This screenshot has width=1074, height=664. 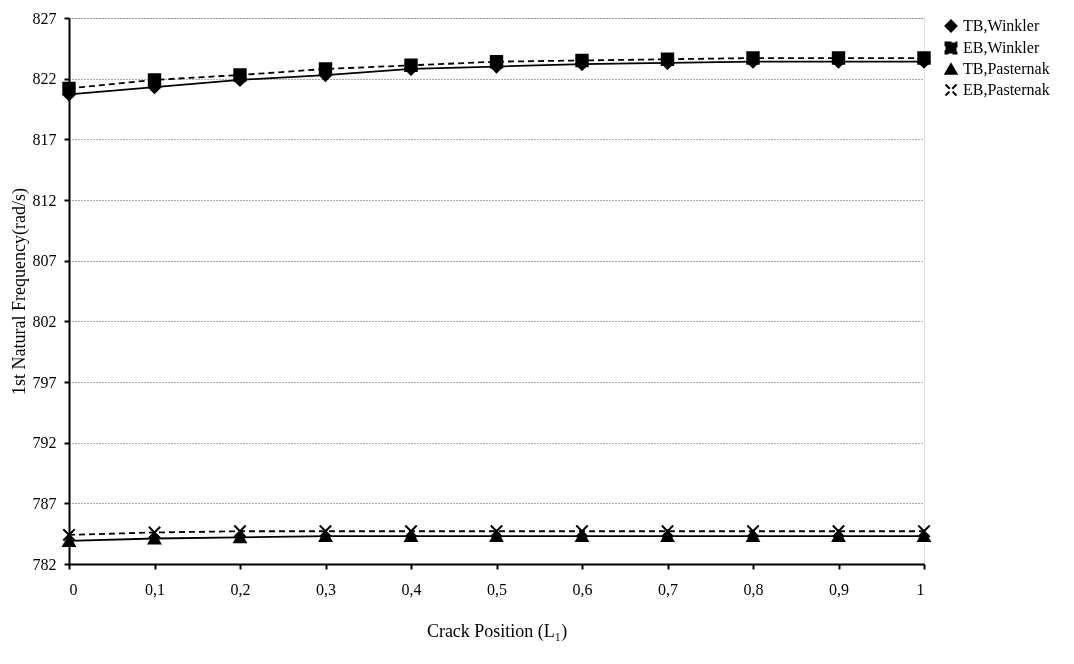 What do you see at coordinates (839, 589) in the screenshot?
I see `x-tick-label: 0,9` at bounding box center [839, 589].